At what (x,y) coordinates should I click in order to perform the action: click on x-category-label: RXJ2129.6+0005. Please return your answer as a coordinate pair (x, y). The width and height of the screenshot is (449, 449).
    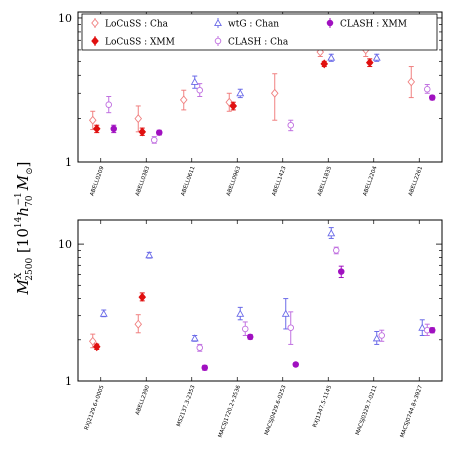
    Looking at the image, I should click on (95, 407).